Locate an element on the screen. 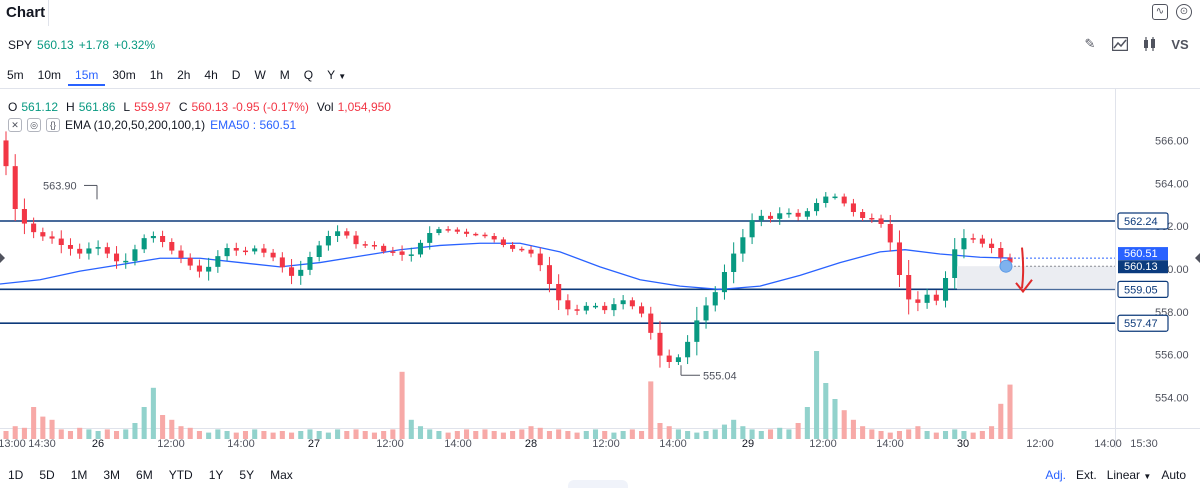 The image size is (1200, 488). range-ytd: YTD is located at coordinates (180, 475).